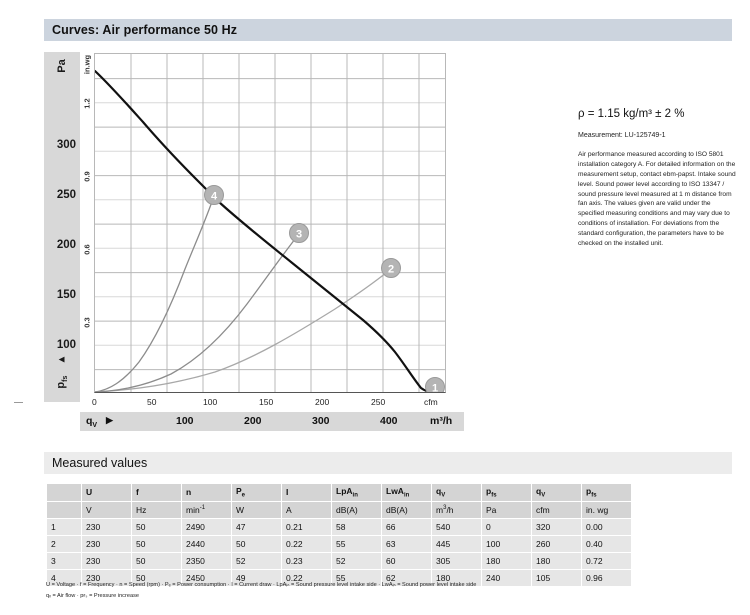  What do you see at coordinates (435, 388) in the screenshot?
I see `svg-text: 1` at bounding box center [435, 388].